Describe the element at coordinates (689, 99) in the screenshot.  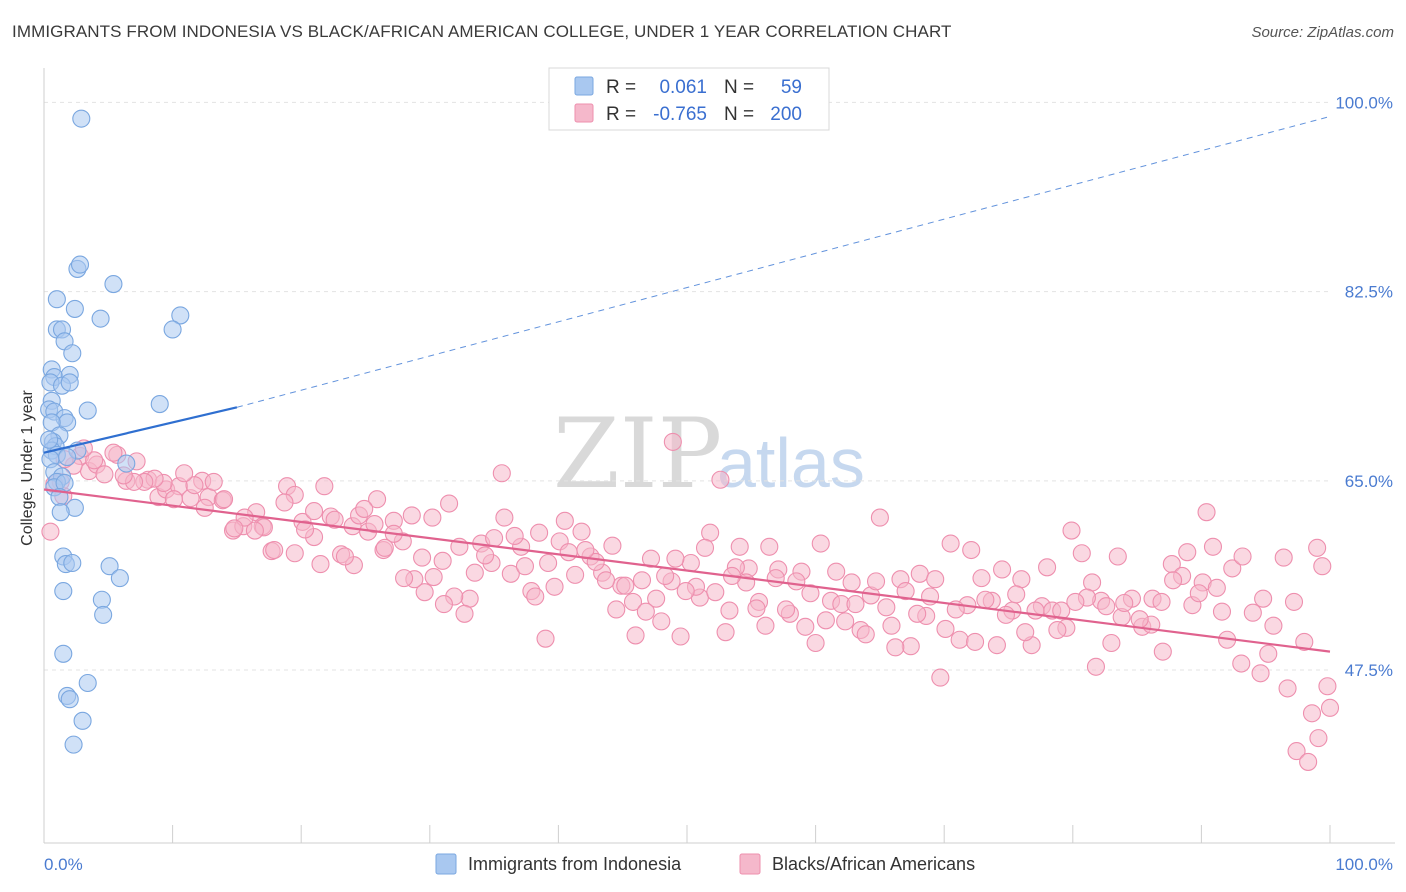
I see `legend-top-box` at that location.